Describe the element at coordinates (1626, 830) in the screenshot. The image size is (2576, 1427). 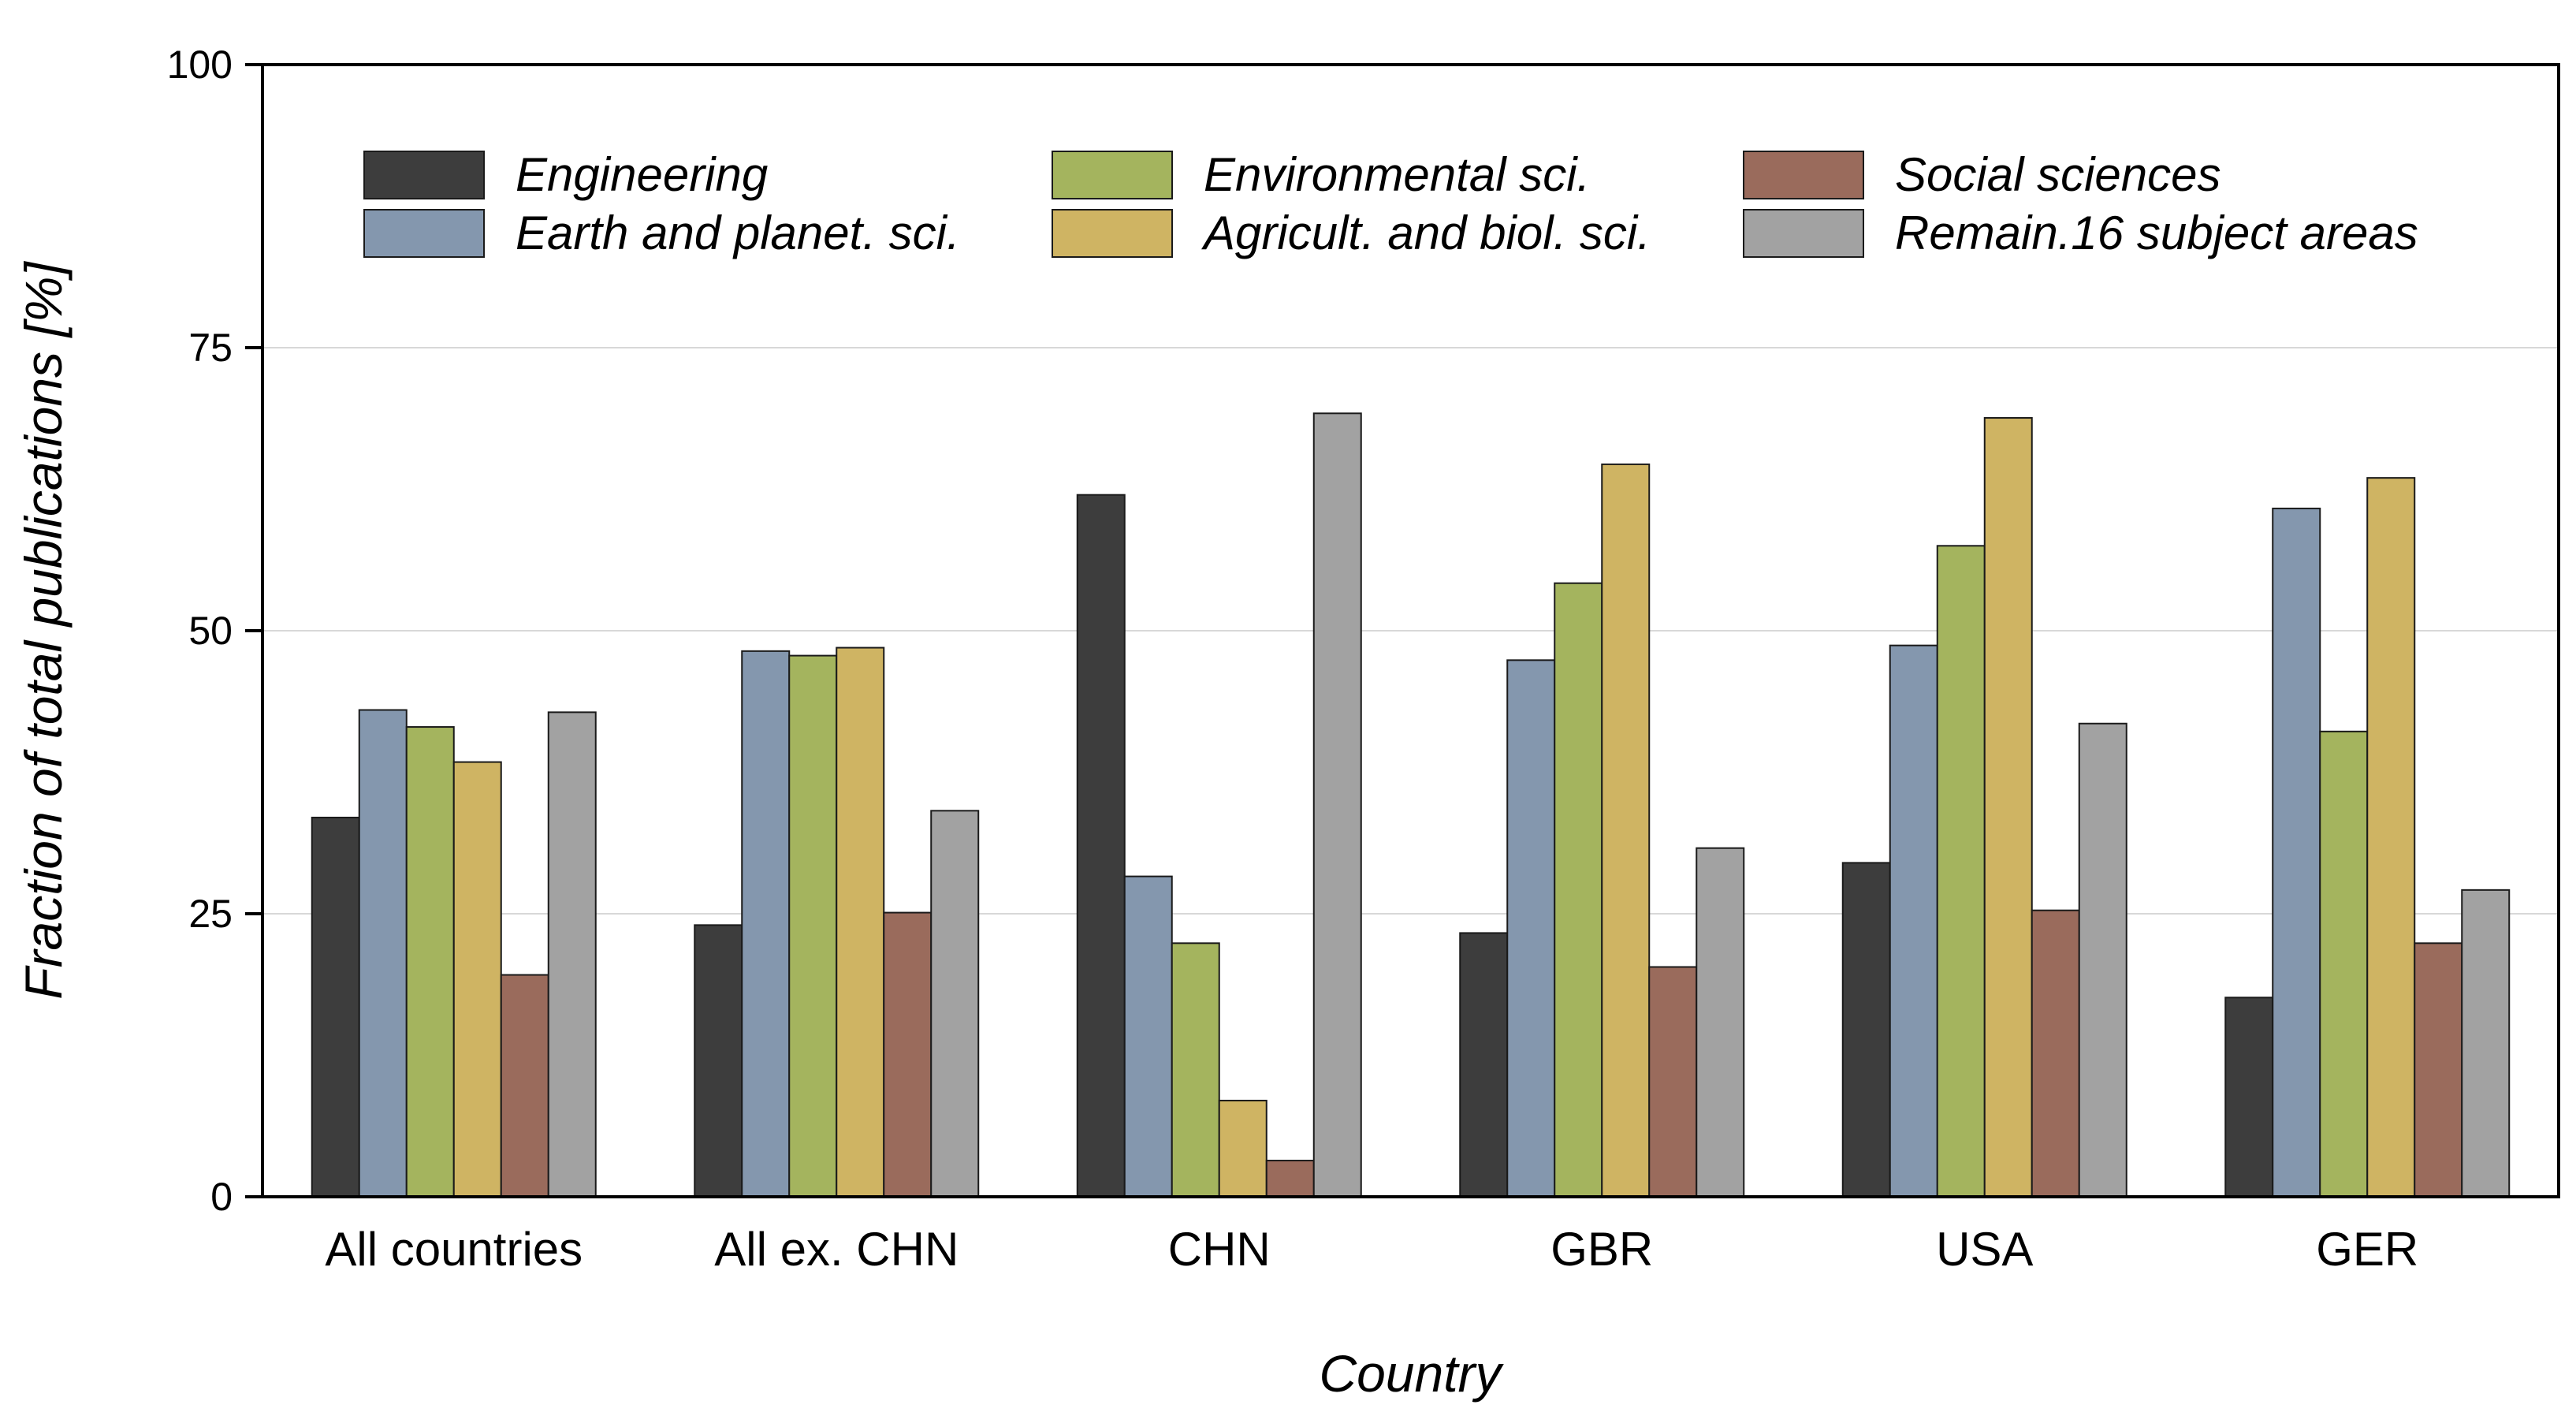
I see `bar-gbr-agricult-and-biol-sci` at that location.